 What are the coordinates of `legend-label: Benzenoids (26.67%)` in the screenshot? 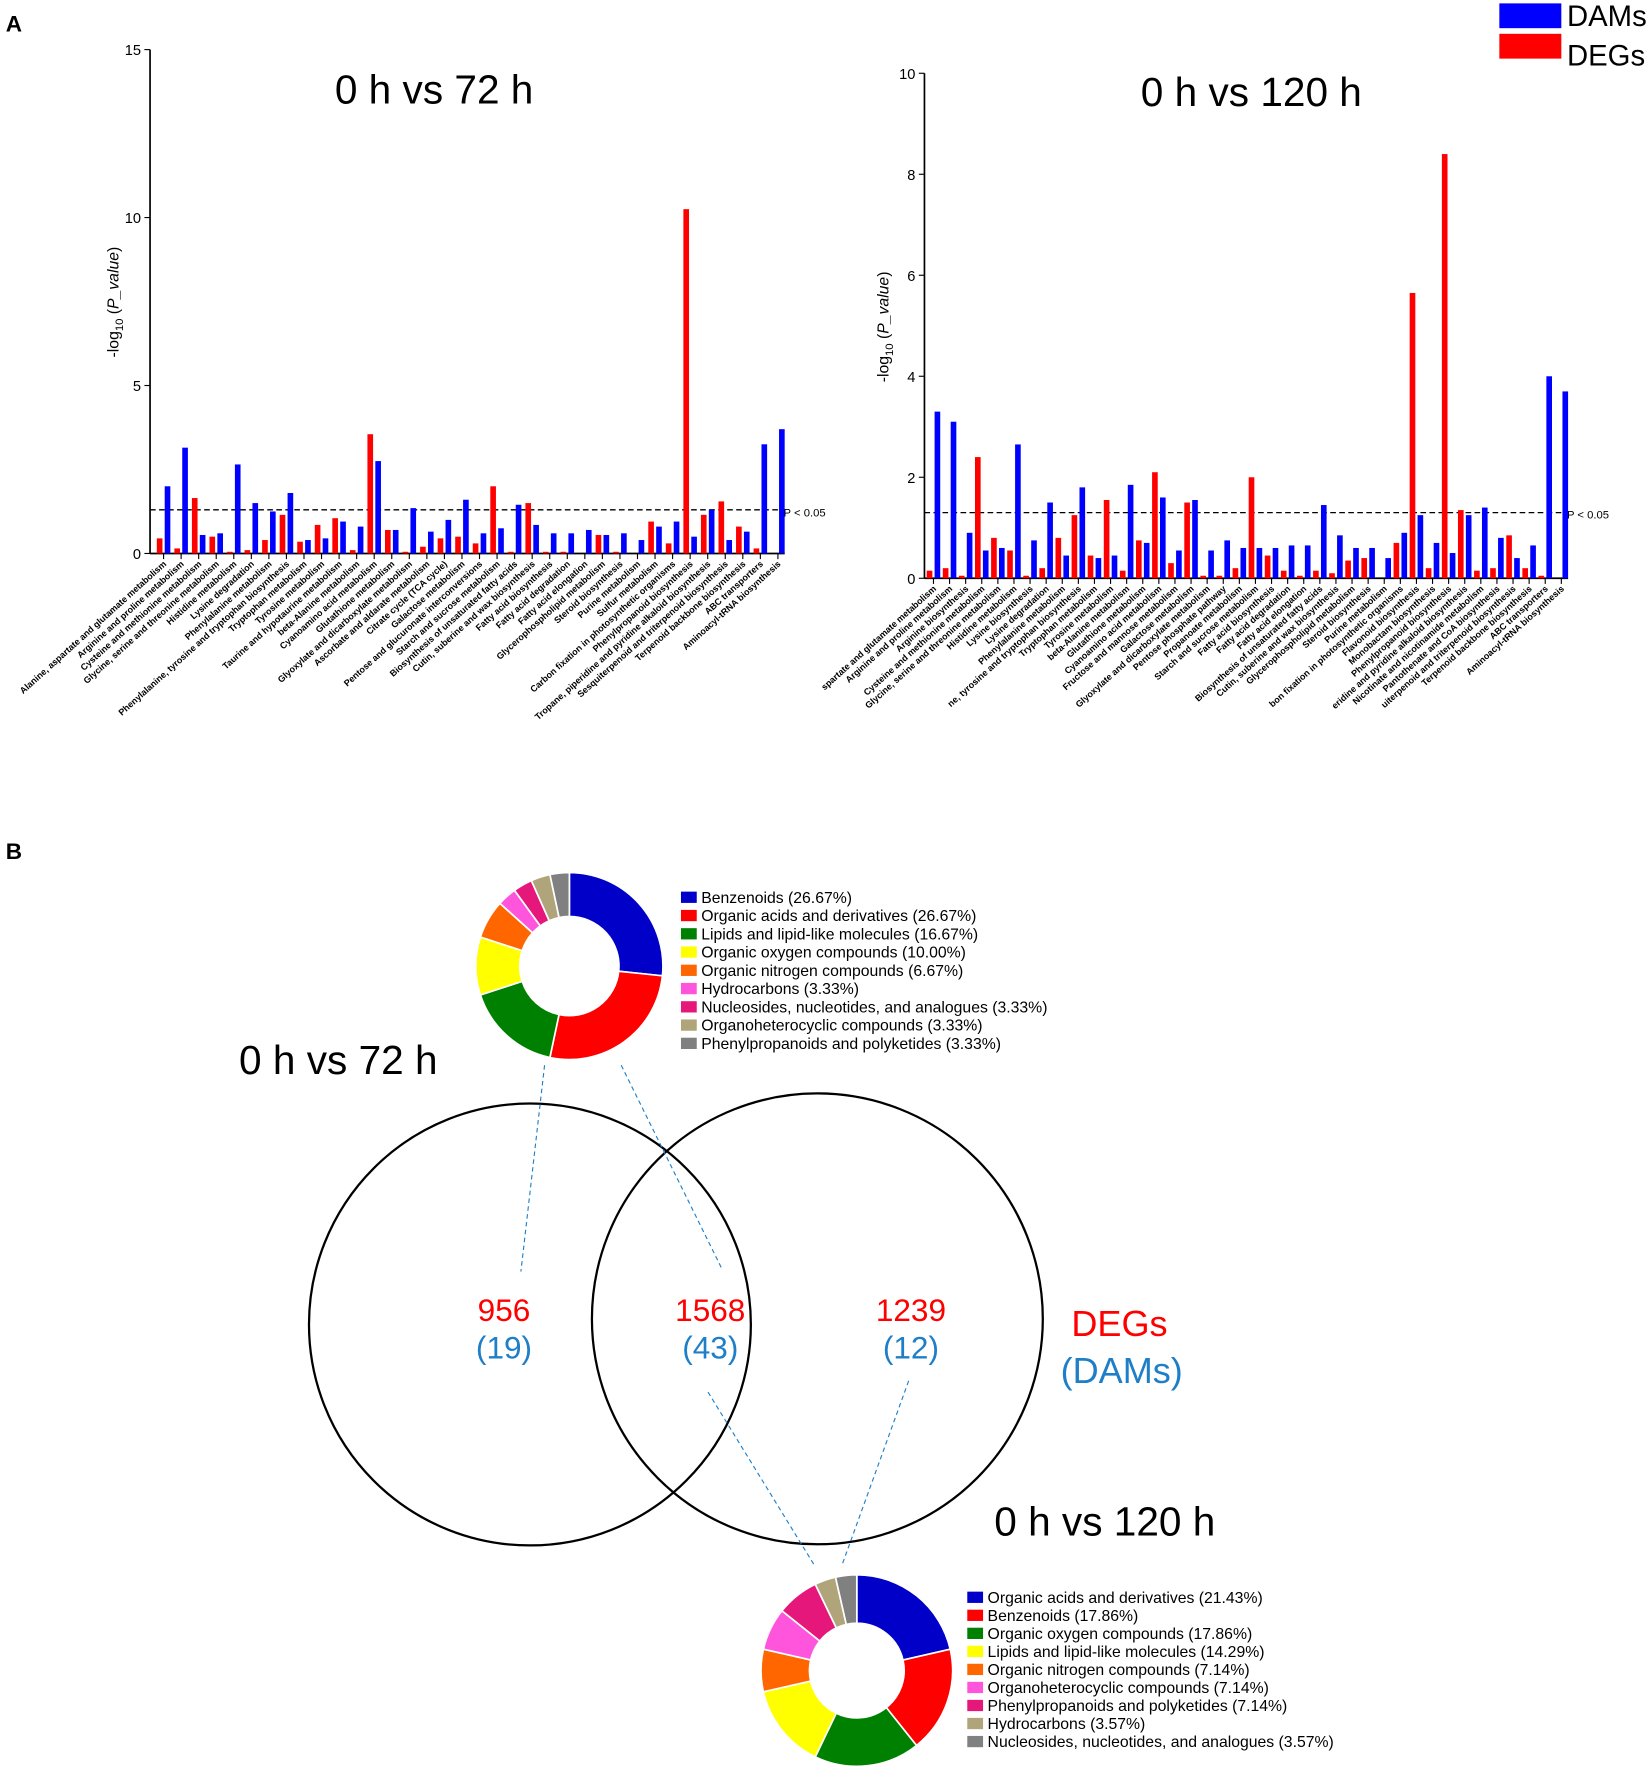 It's located at (776, 898).